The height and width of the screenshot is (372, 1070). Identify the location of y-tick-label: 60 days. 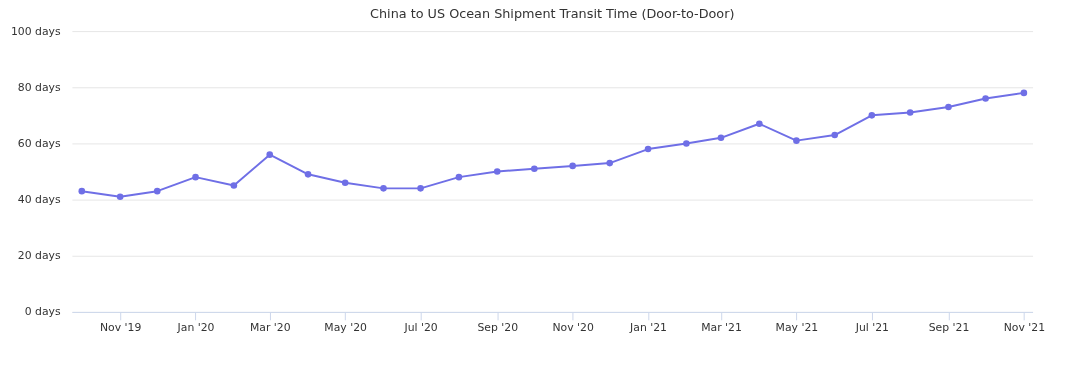
(39, 143).